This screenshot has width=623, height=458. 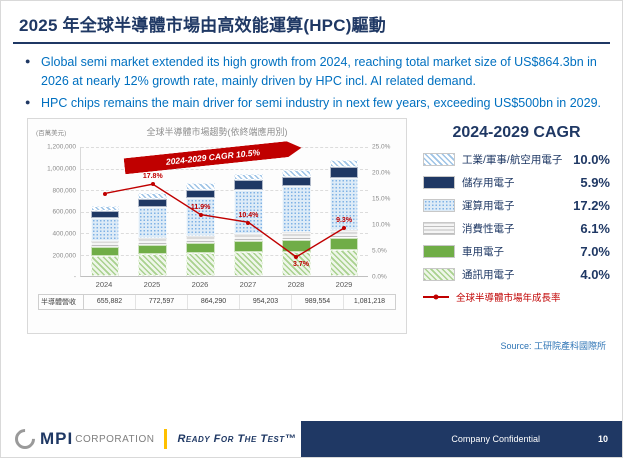 I want to click on cagr-legend-value: 10.0%, so click(x=591, y=160).